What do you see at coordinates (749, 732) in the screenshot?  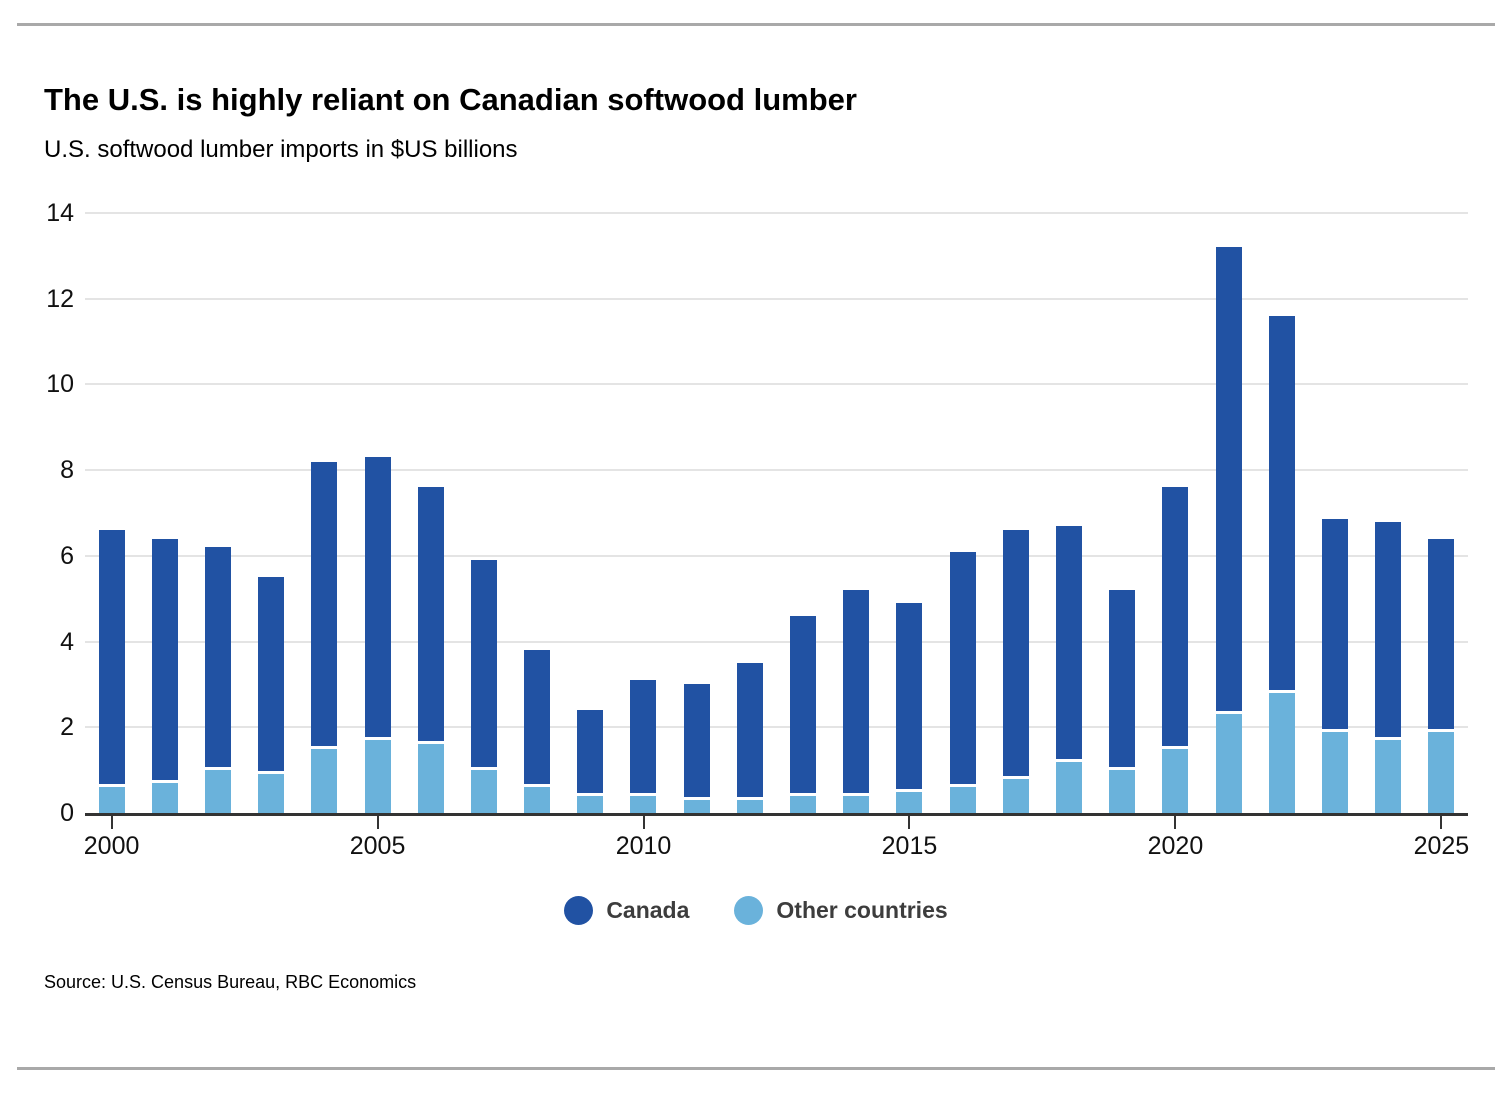 I see `bar-2012-canada-segment` at bounding box center [749, 732].